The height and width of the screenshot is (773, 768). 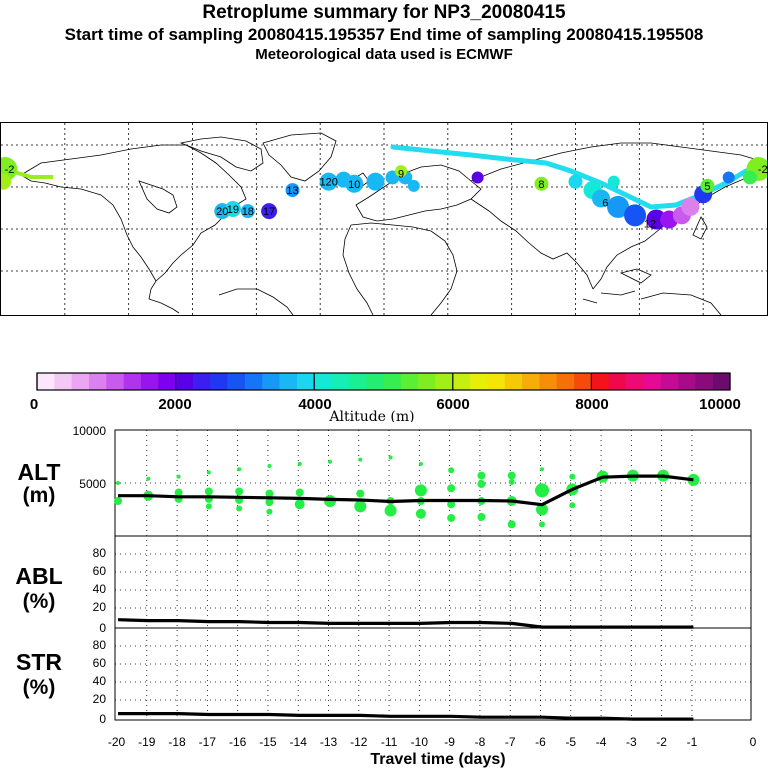 I want to click on alt-y-tick-10000: 10000, so click(x=90, y=431).